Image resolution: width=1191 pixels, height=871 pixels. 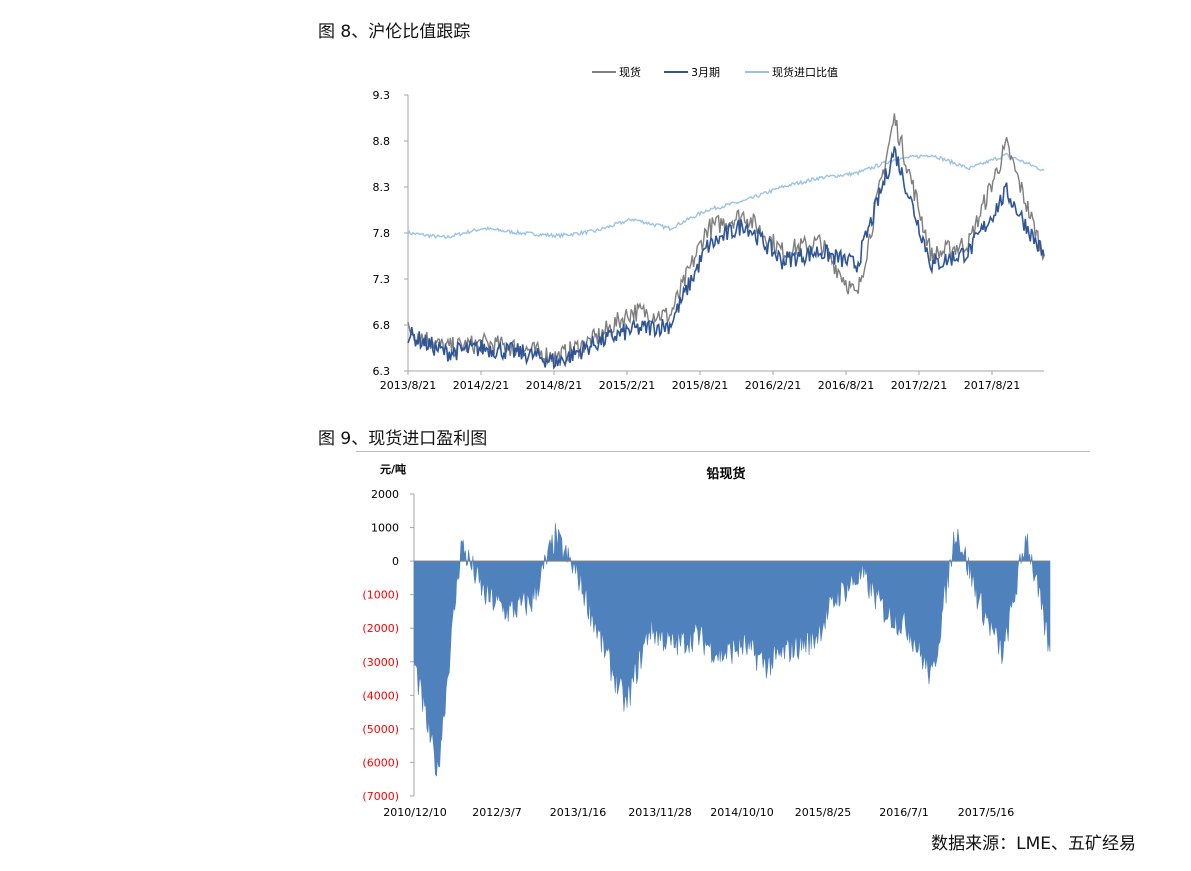 I want to click on y-tick-label: (7000), so click(x=380, y=796).